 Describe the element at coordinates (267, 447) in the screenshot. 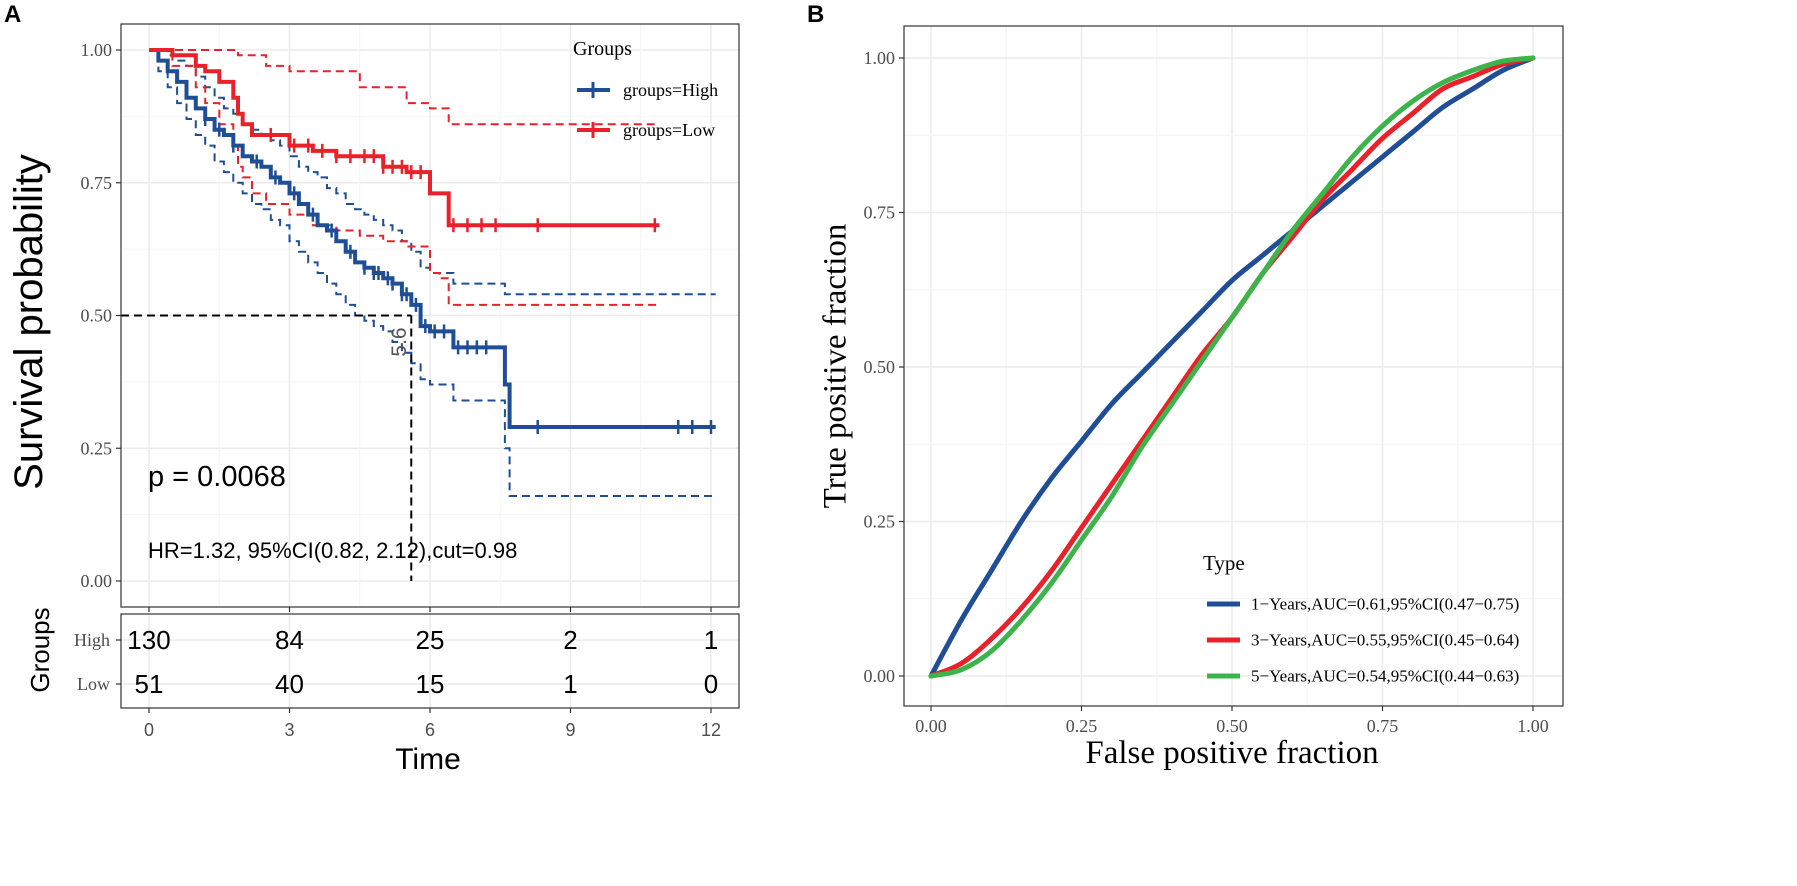

I see `km-median-lines` at that location.